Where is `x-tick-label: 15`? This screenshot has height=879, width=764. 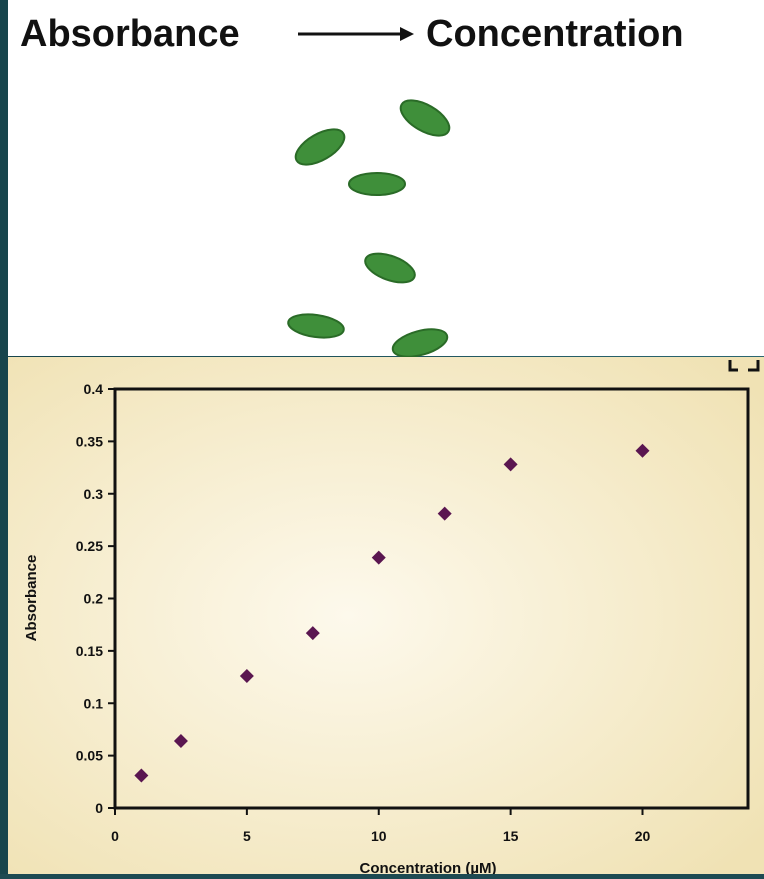
x-tick-label: 15 is located at coordinates (511, 836).